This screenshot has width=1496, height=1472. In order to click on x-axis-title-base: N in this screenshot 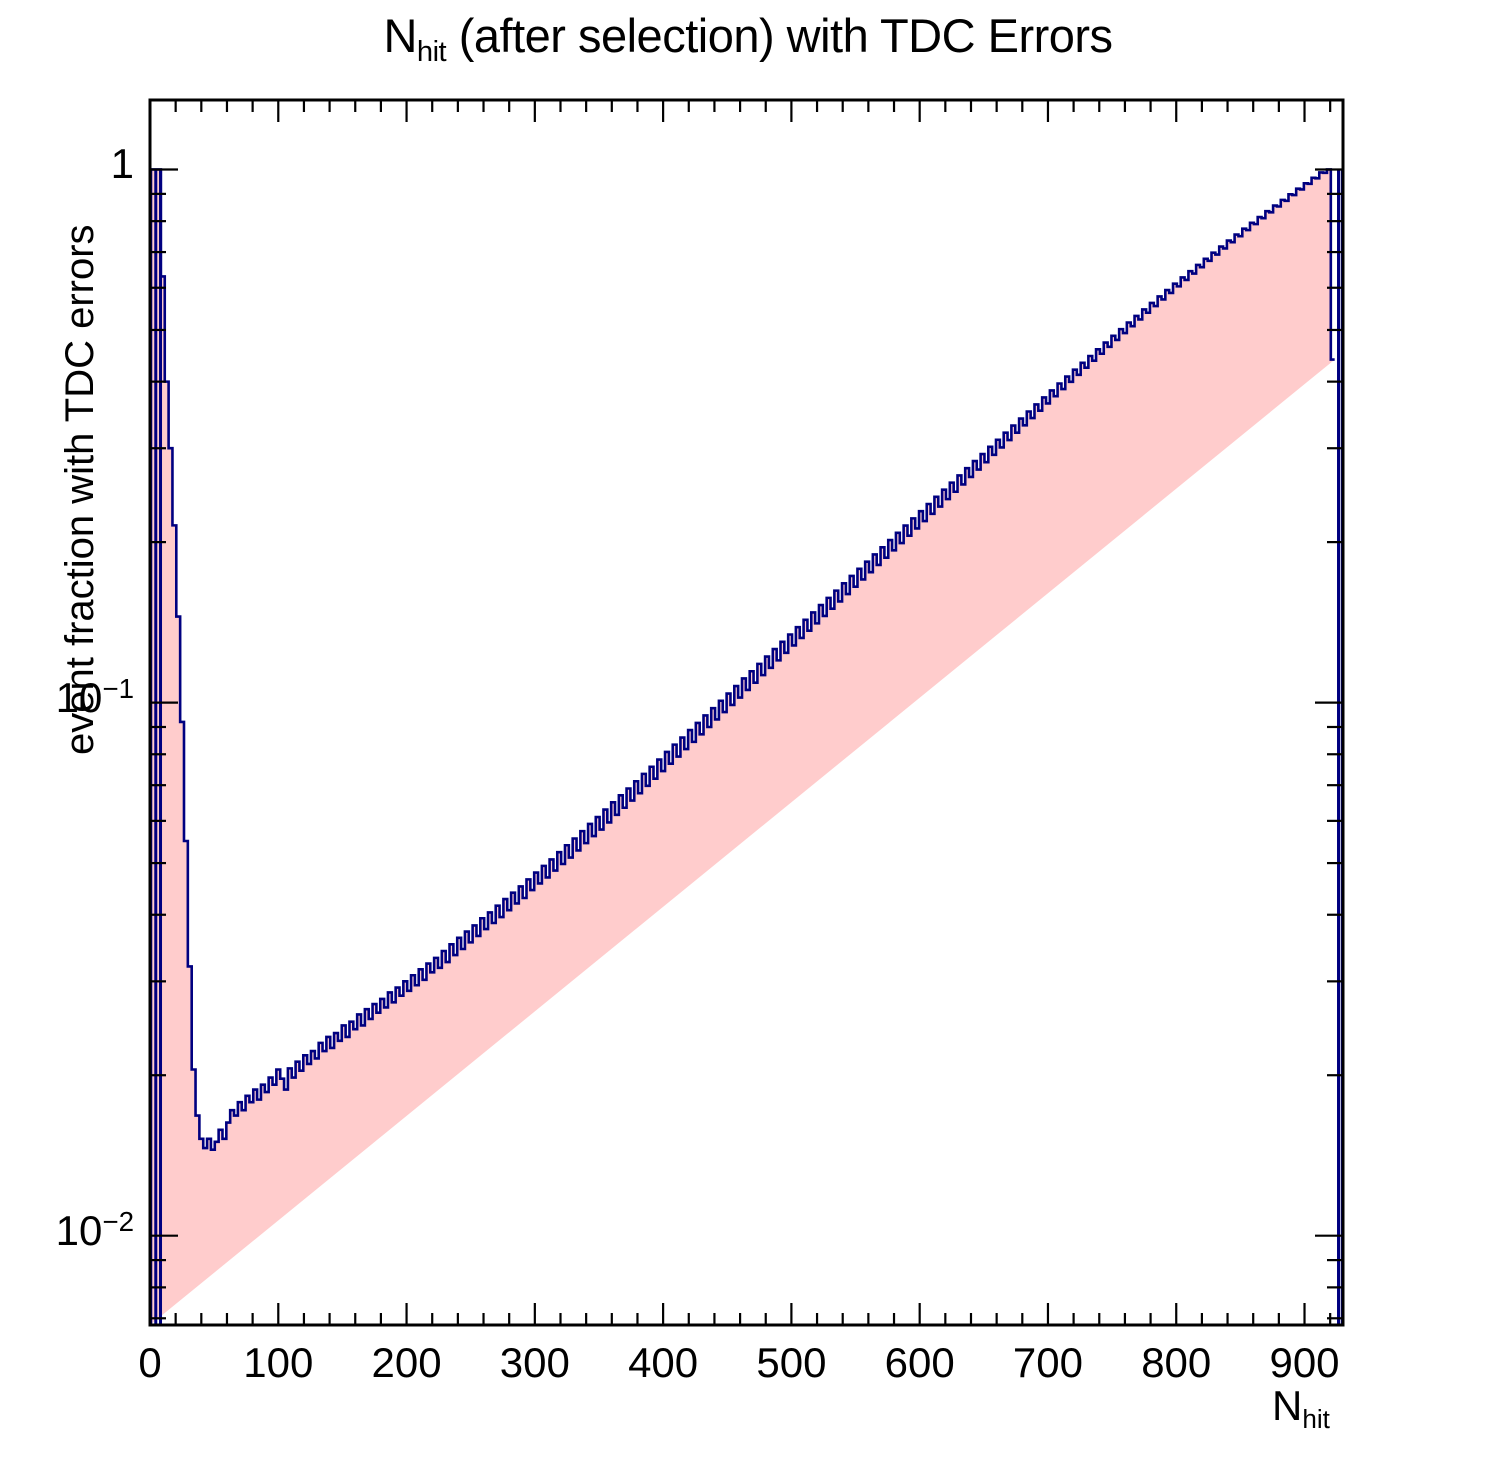, I will do `click(1287, 1405)`.